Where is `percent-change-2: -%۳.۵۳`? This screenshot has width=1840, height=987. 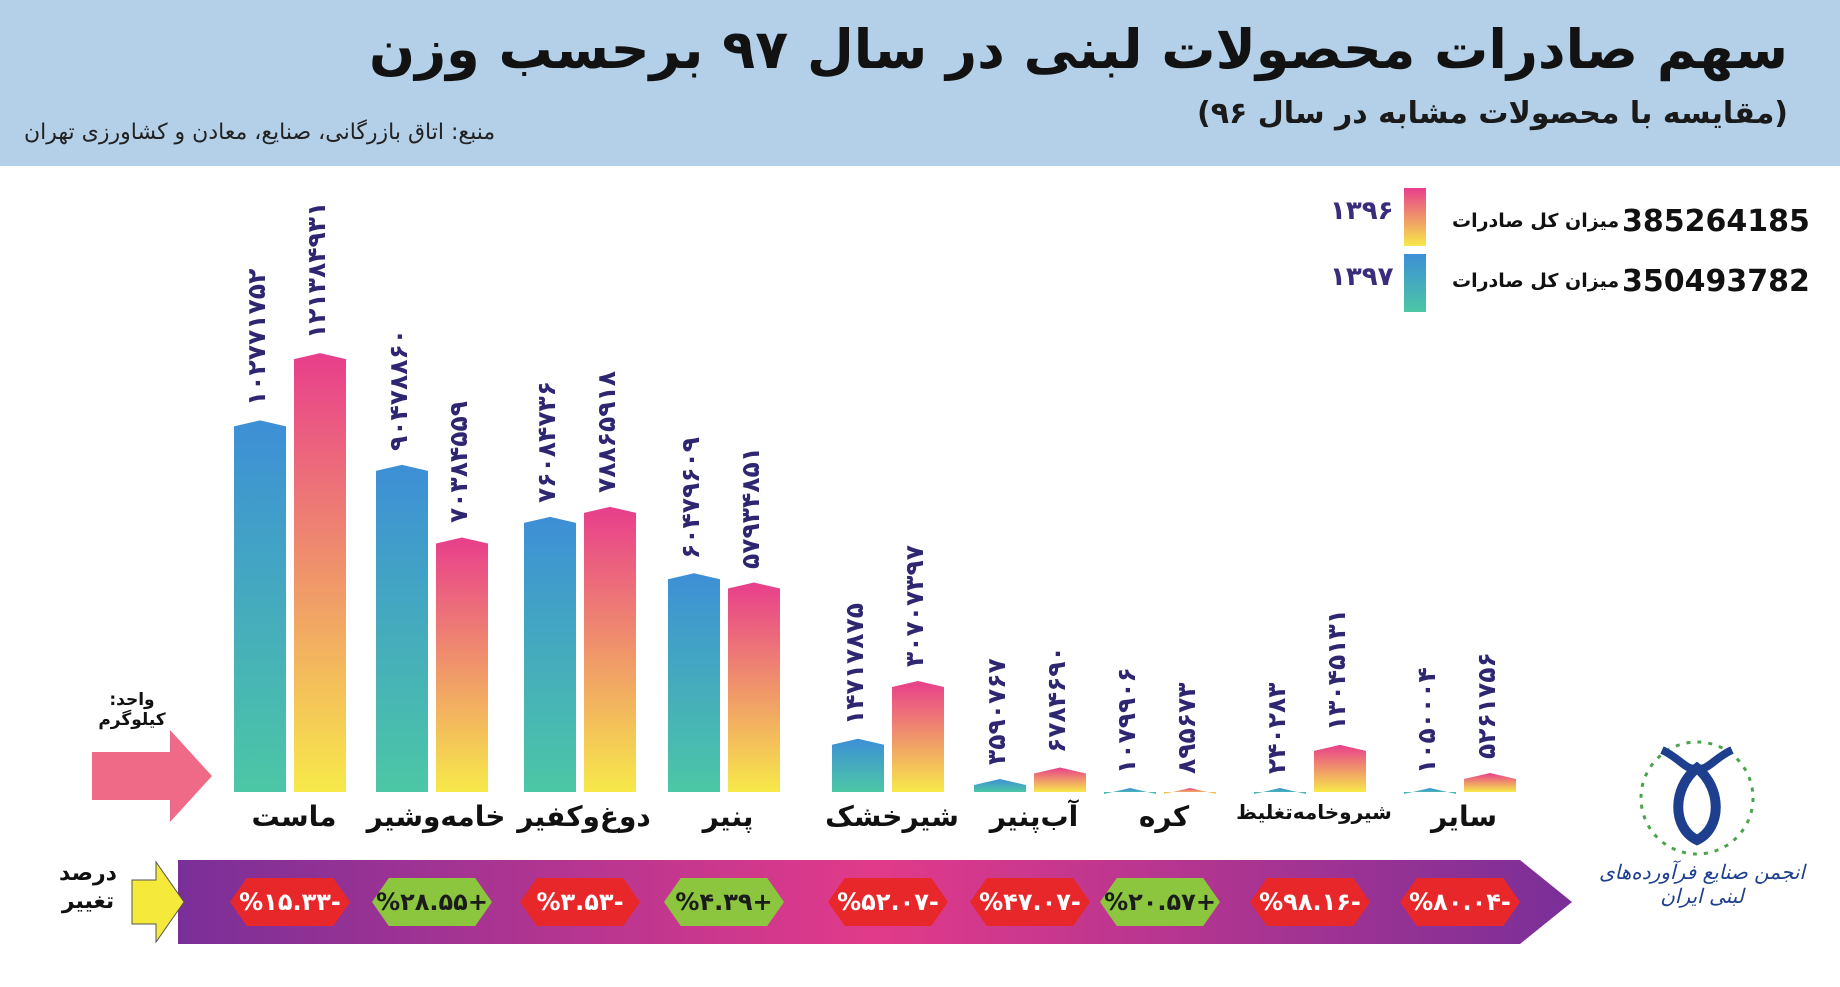 percent-change-2: -%۳.۵۳ is located at coordinates (580, 902).